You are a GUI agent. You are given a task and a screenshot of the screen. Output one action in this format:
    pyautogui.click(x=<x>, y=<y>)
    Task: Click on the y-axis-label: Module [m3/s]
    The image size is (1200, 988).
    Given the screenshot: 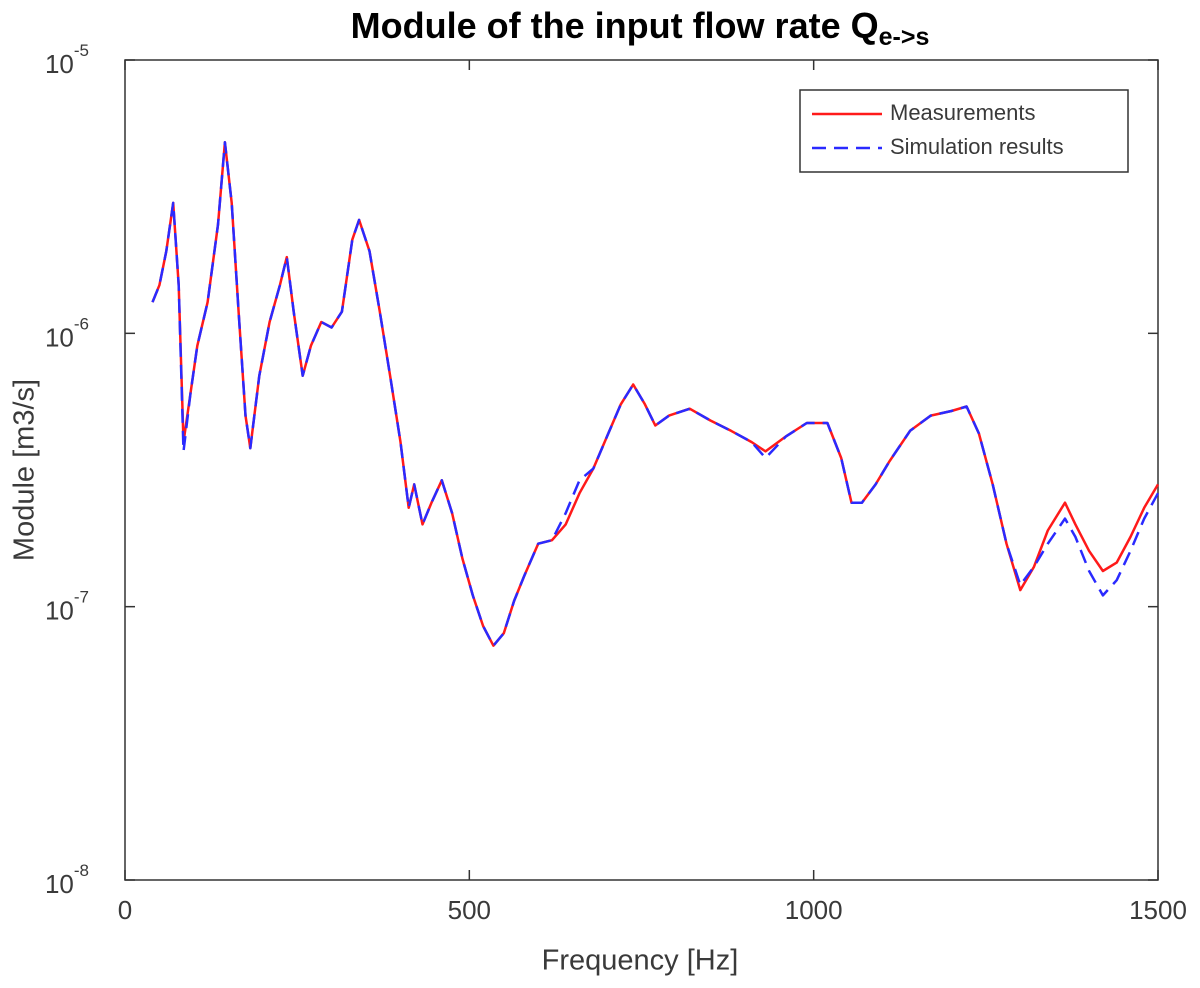 What is the action you would take?
    pyautogui.click(x=25, y=470)
    